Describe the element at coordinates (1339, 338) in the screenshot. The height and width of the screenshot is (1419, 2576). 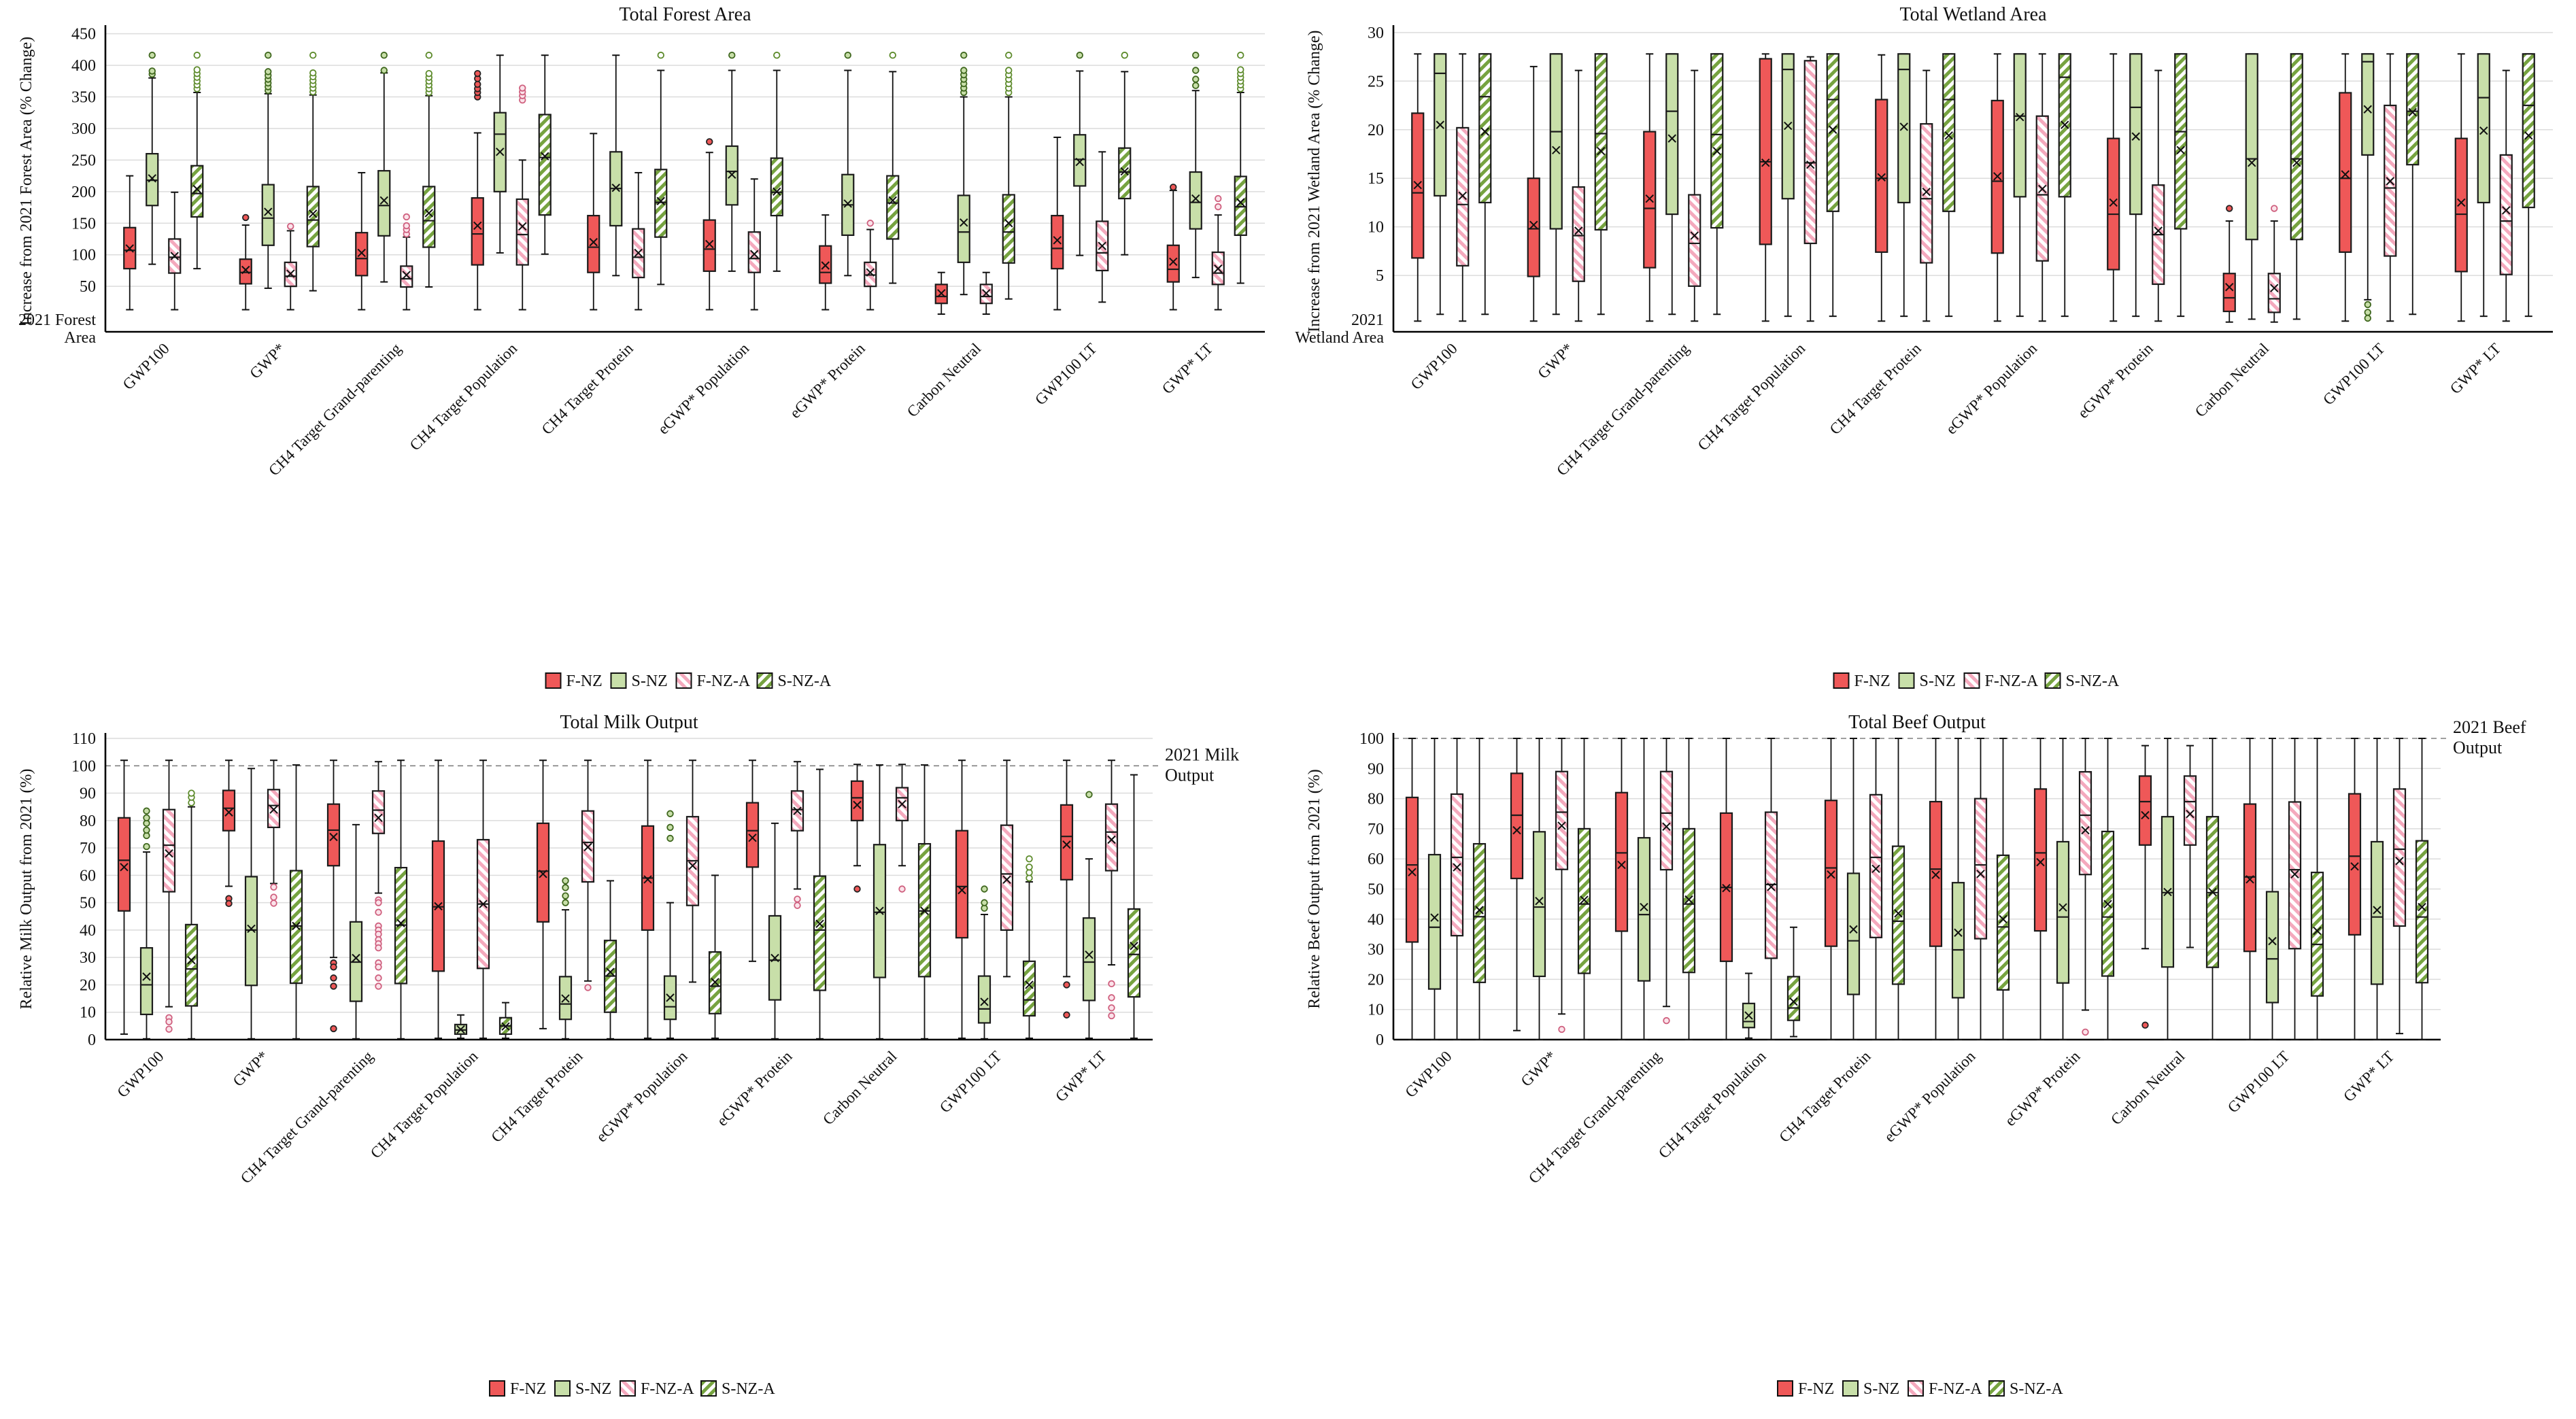
I see `baseline-label: Wetland Area` at that location.